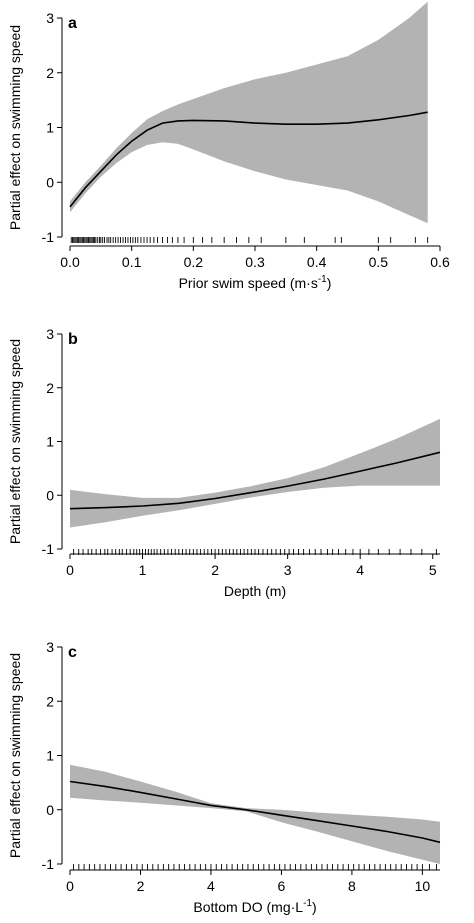 The height and width of the screenshot is (923, 474). I want to click on panel-letter: b, so click(73, 339).